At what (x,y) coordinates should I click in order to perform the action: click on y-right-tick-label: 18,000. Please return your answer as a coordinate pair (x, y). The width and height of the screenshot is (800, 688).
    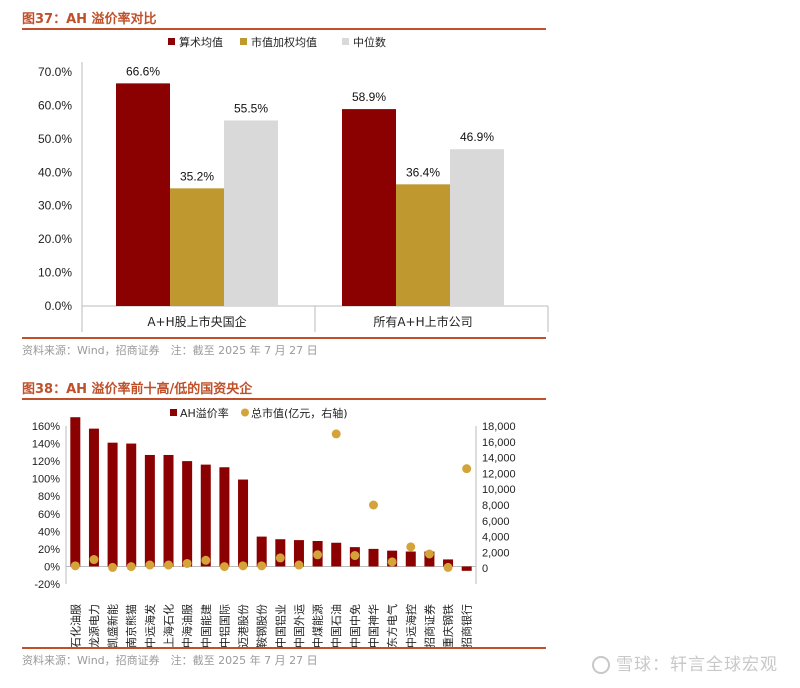
    Looking at the image, I should click on (499, 427).